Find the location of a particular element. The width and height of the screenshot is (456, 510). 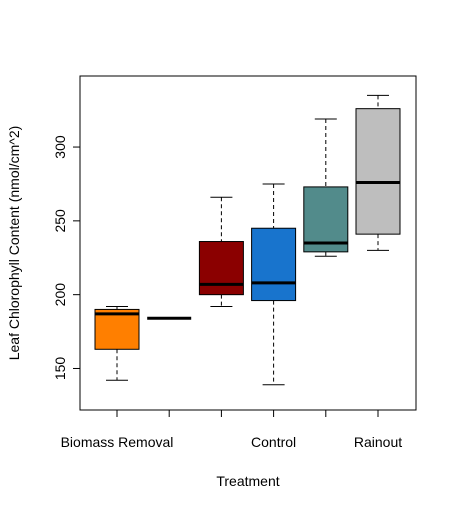

y-tick-label: 250 is located at coordinates (60, 221).